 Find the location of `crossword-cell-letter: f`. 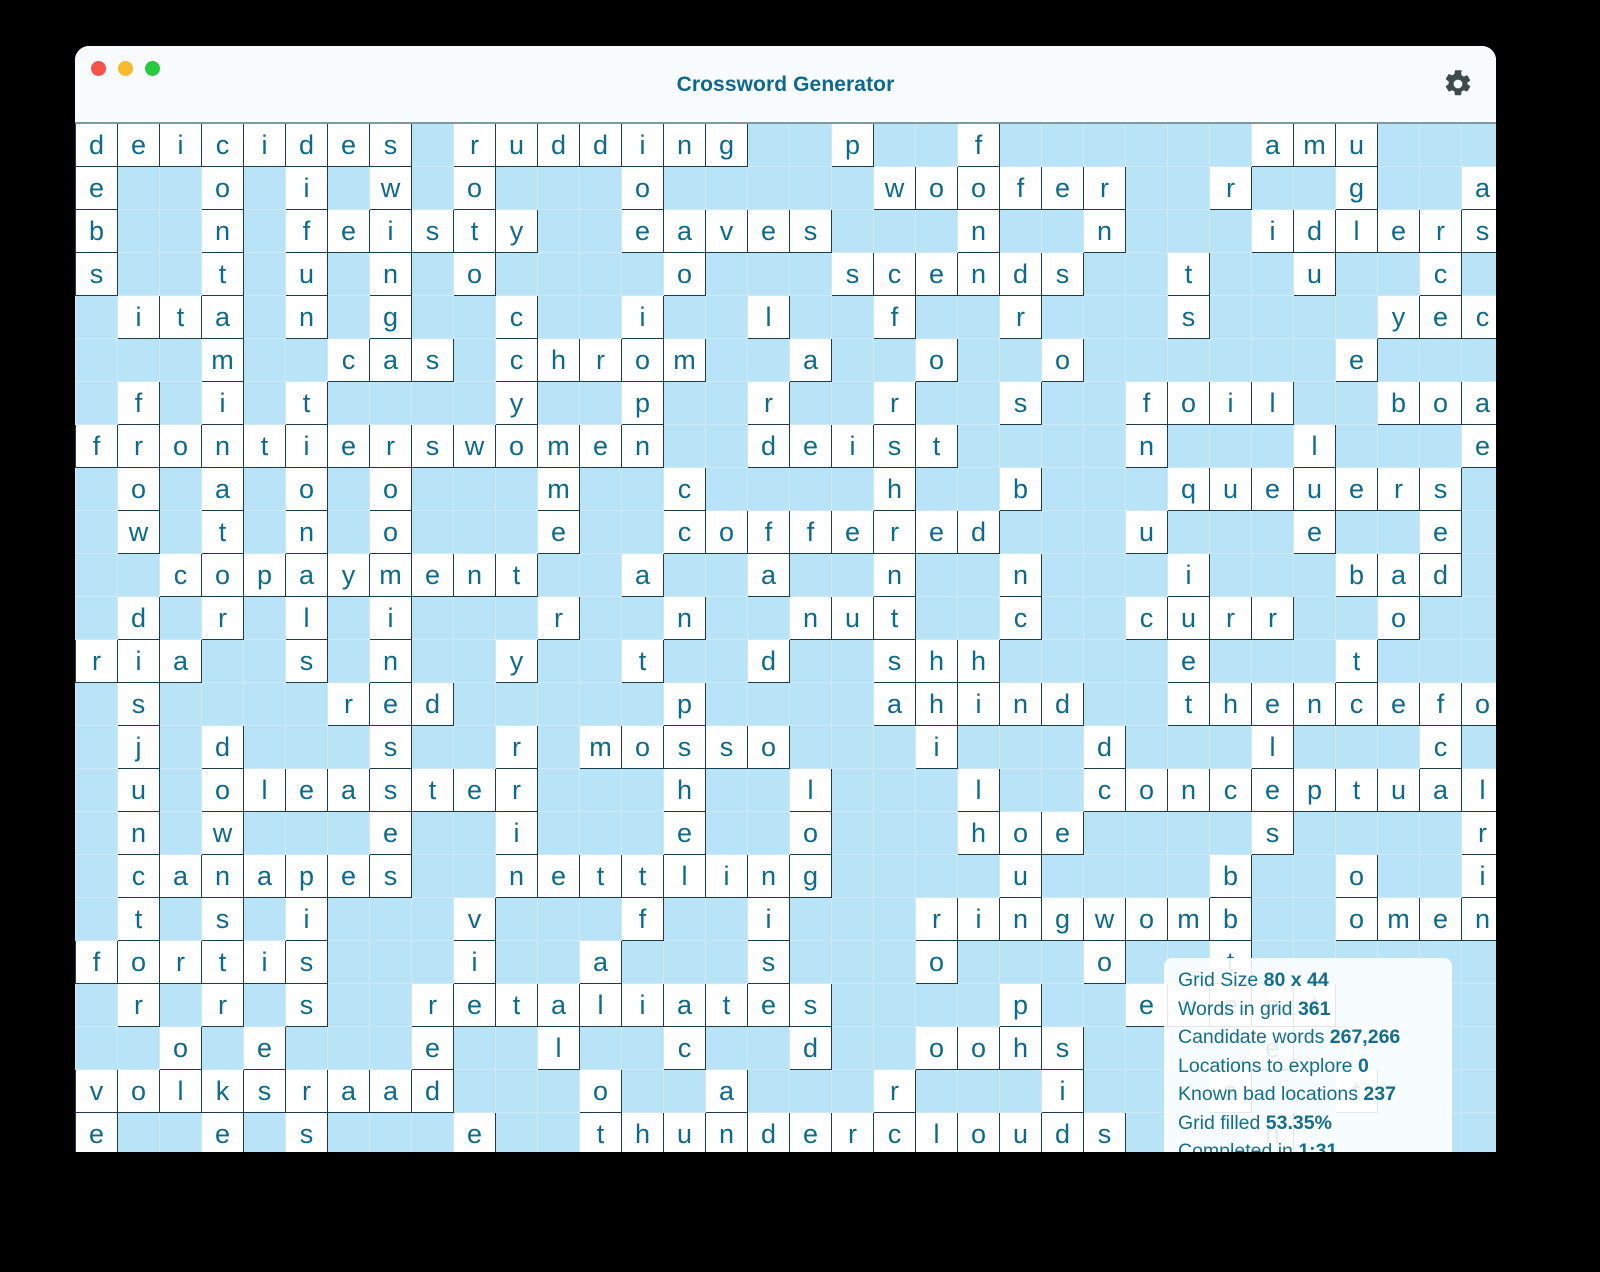

crossword-cell-letter: f is located at coordinates (96, 446).